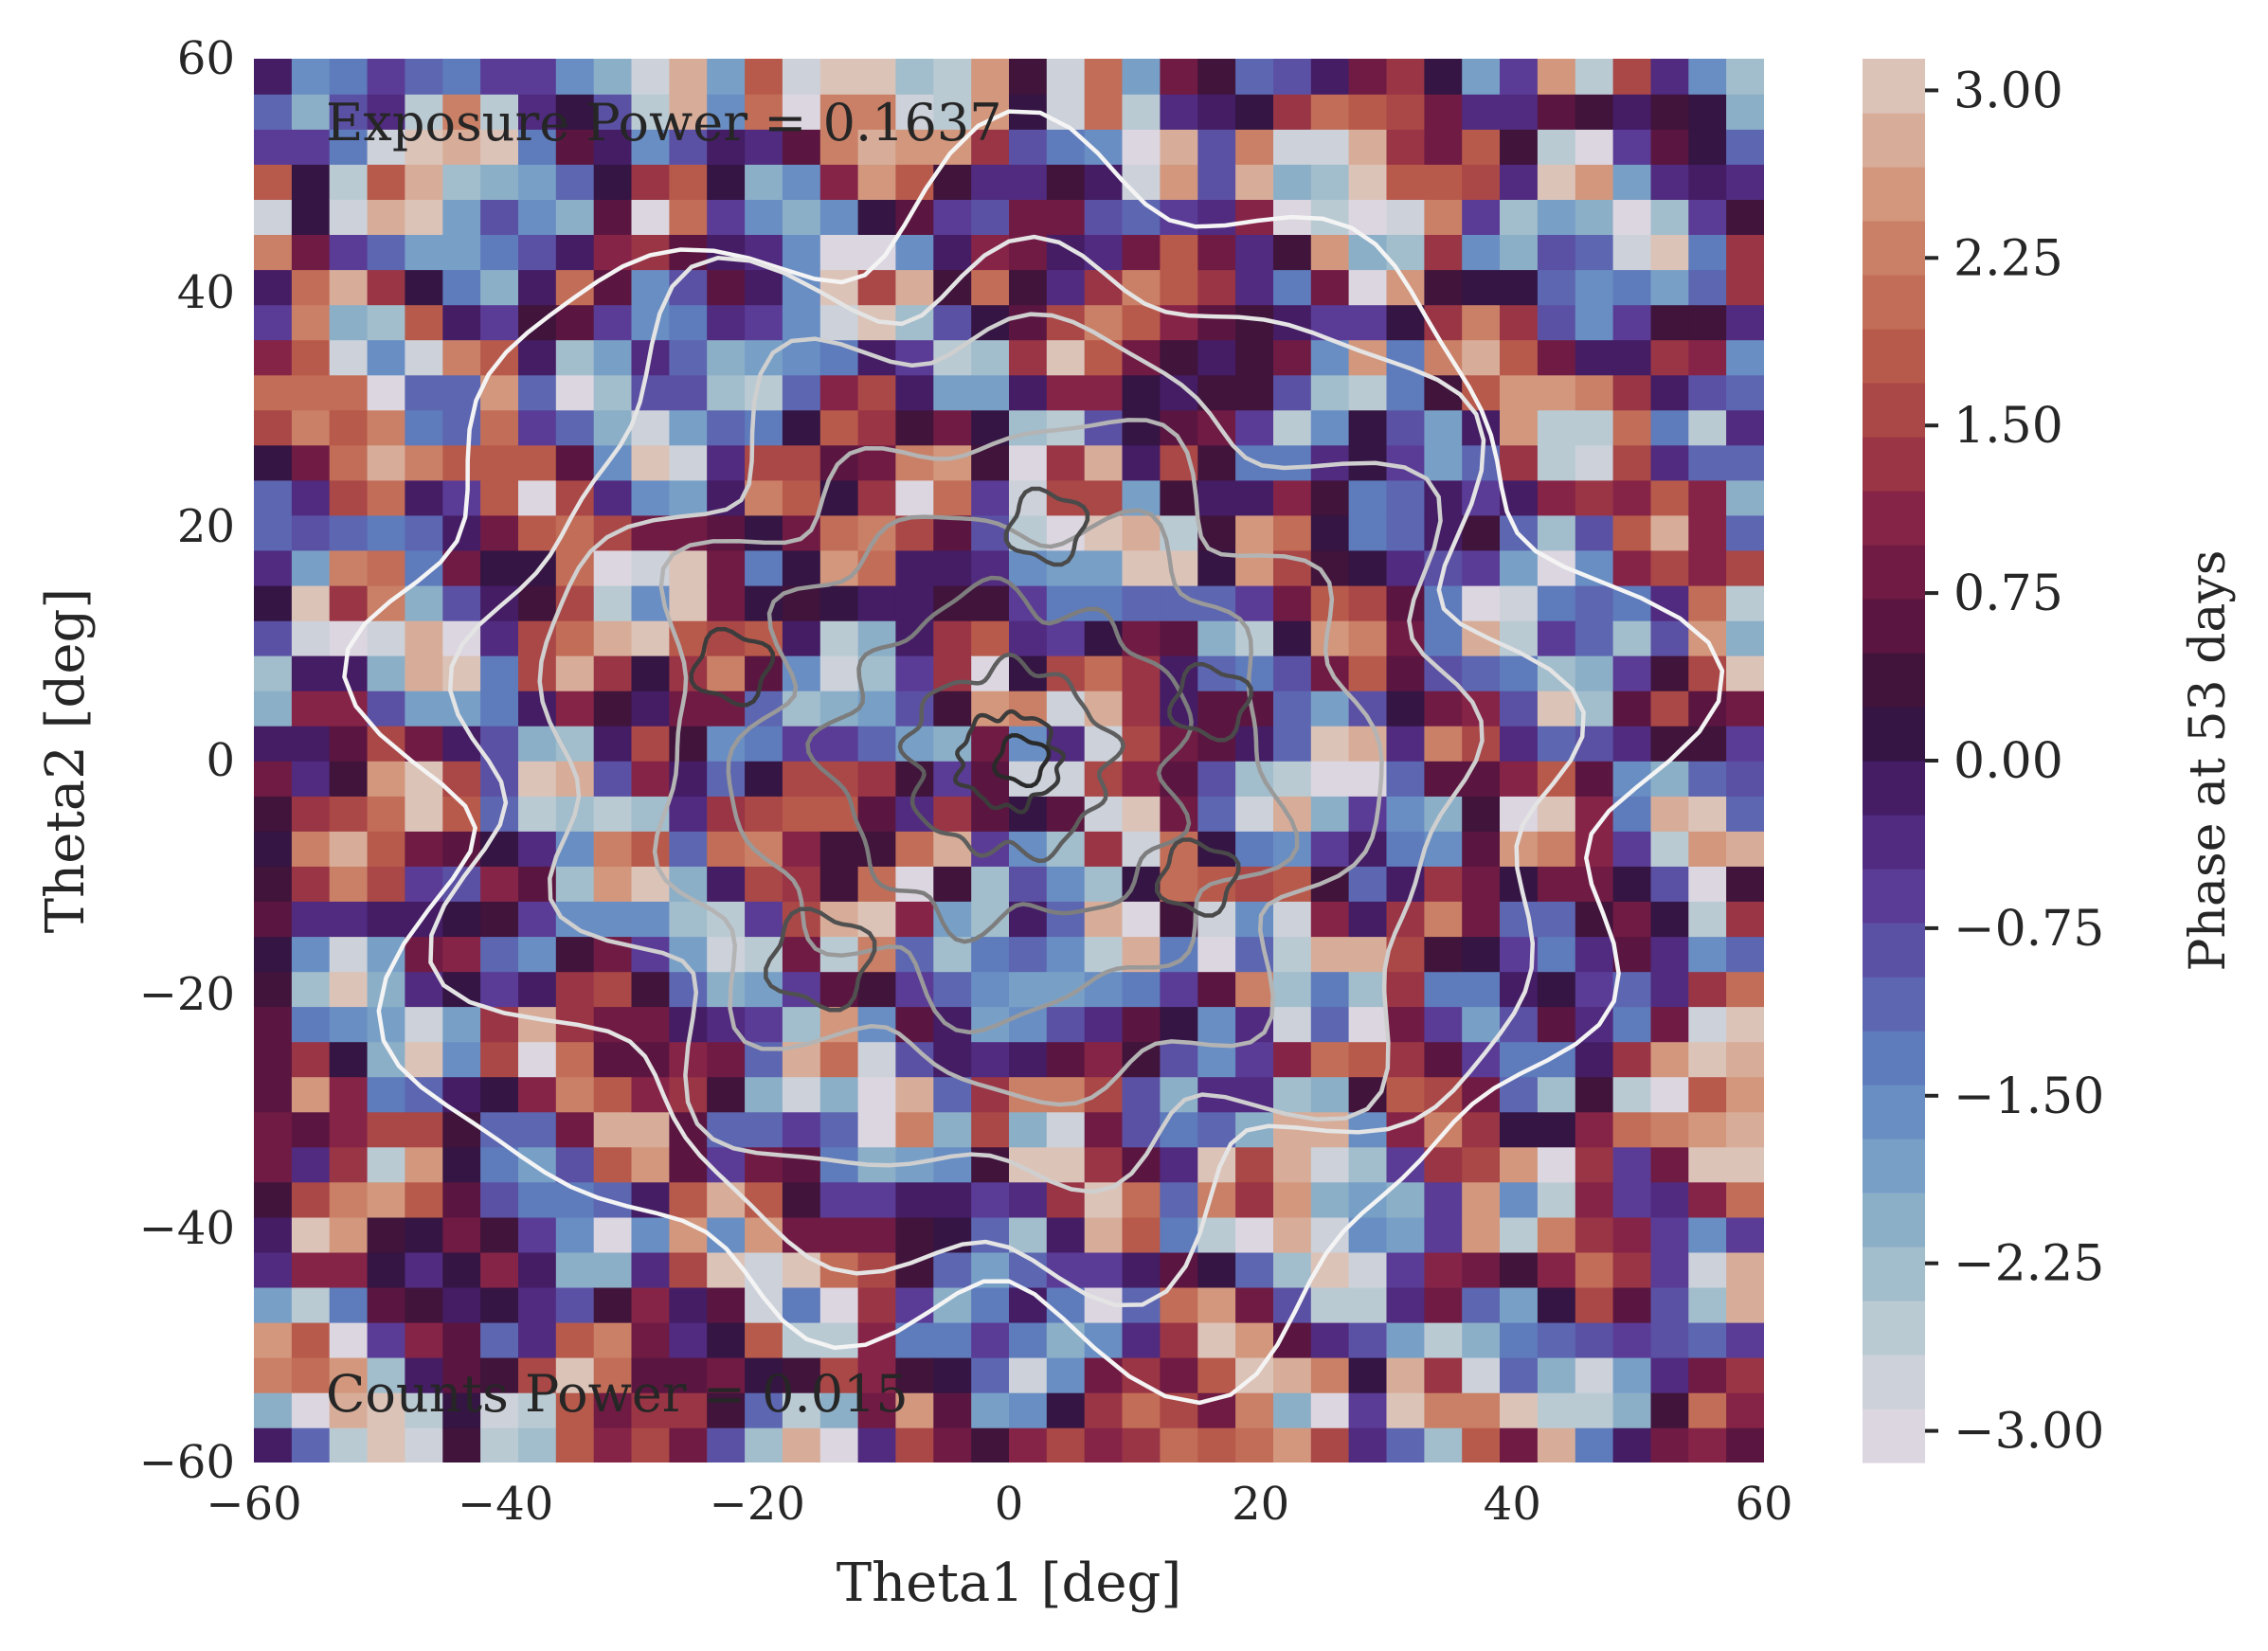 The height and width of the screenshot is (1651, 2268). Describe the element at coordinates (206, 292) in the screenshot. I see `y-tick-label: 40` at that location.